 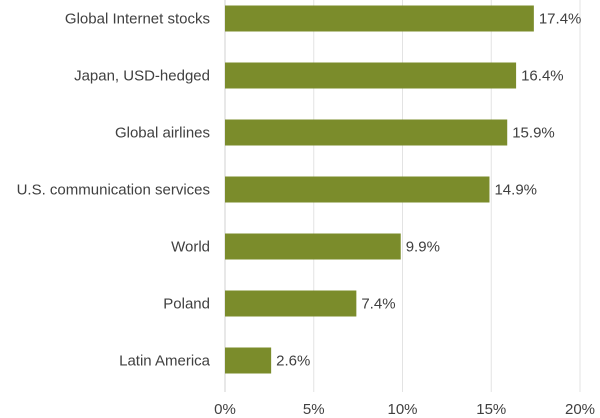 I want to click on value-label: 2.6%, so click(x=293, y=361).